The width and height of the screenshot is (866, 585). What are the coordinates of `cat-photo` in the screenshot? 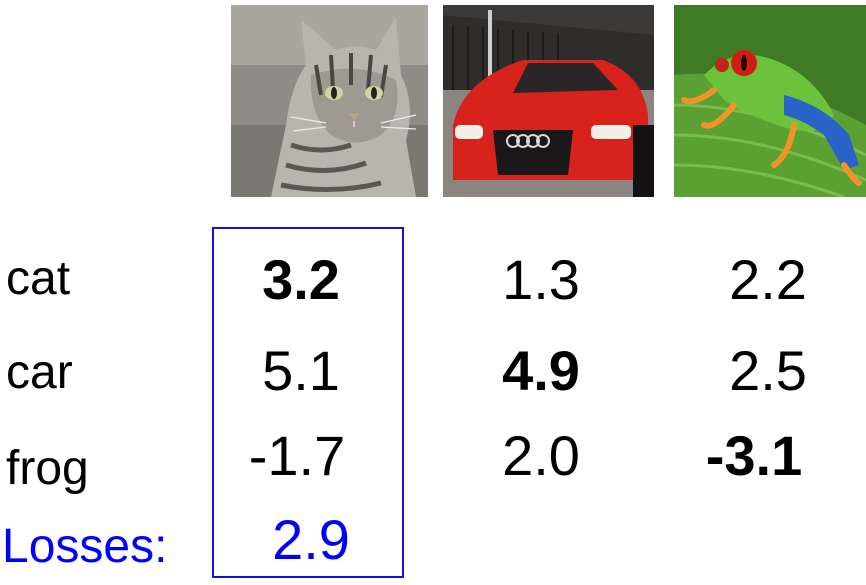 It's located at (329, 101).